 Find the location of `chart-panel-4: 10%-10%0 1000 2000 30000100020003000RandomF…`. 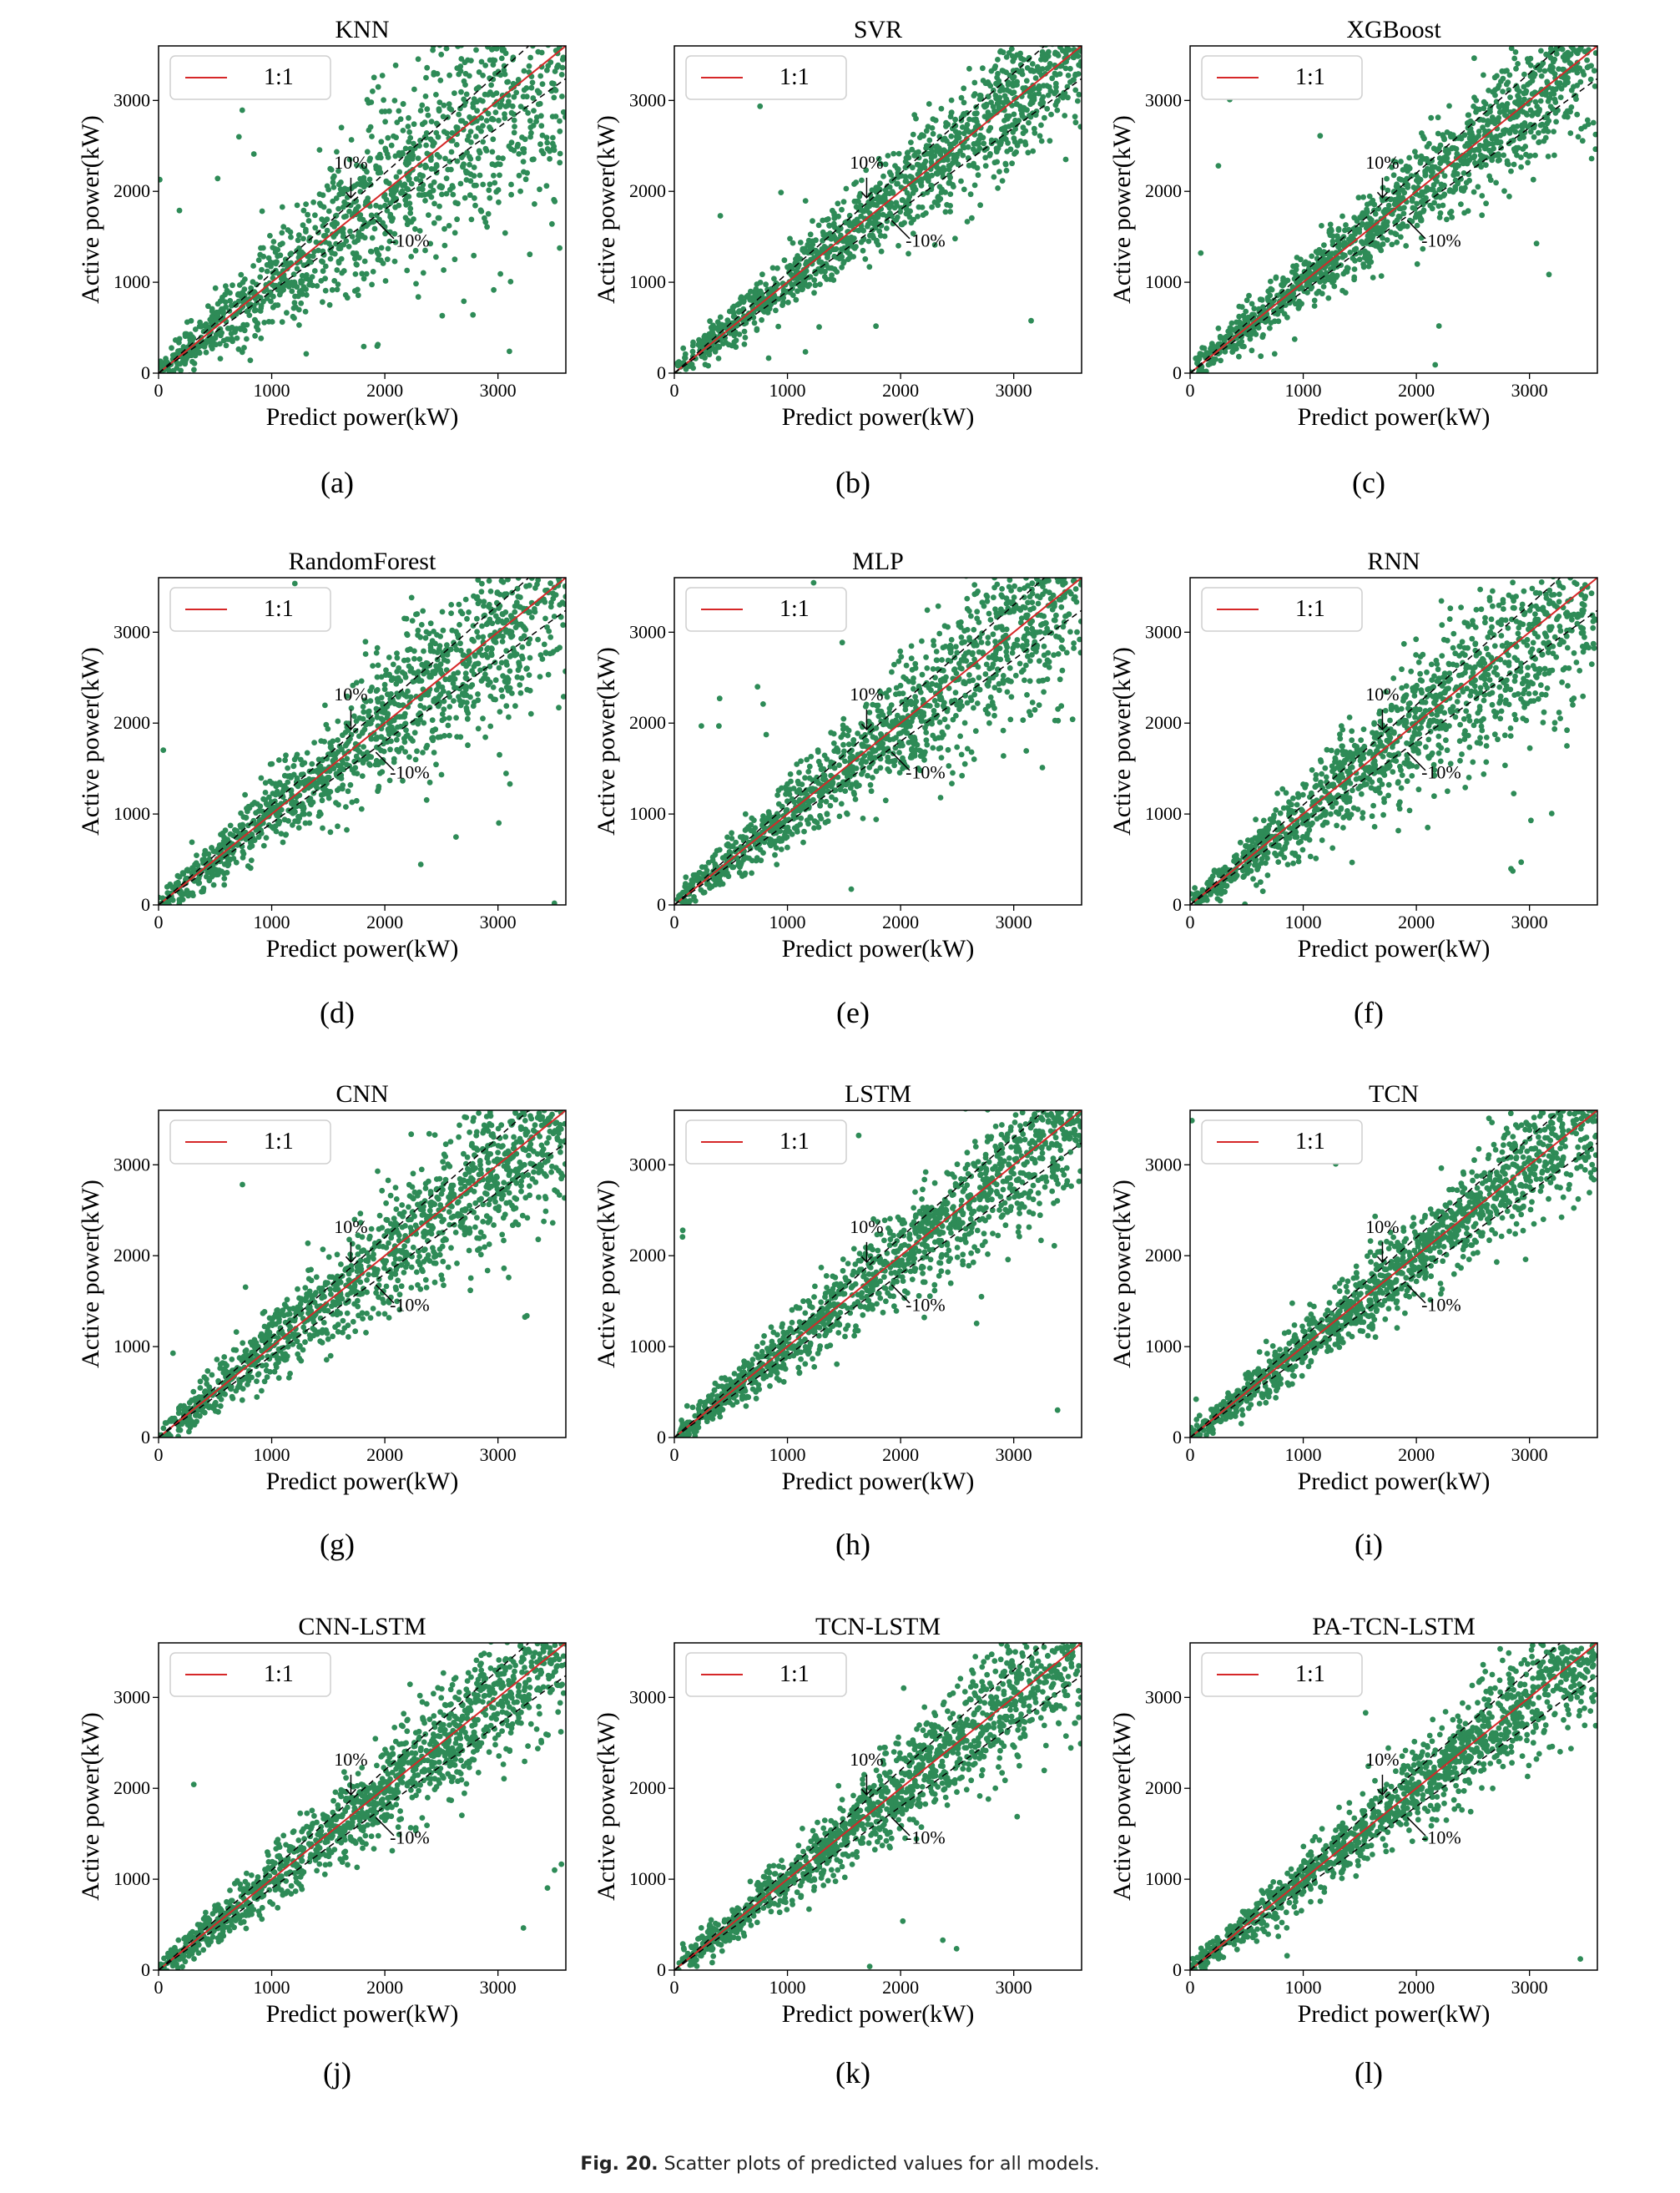

chart-panel-4: 10%-10%0 1000 2000 30000100020003000RandomF… is located at coordinates (322, 768).